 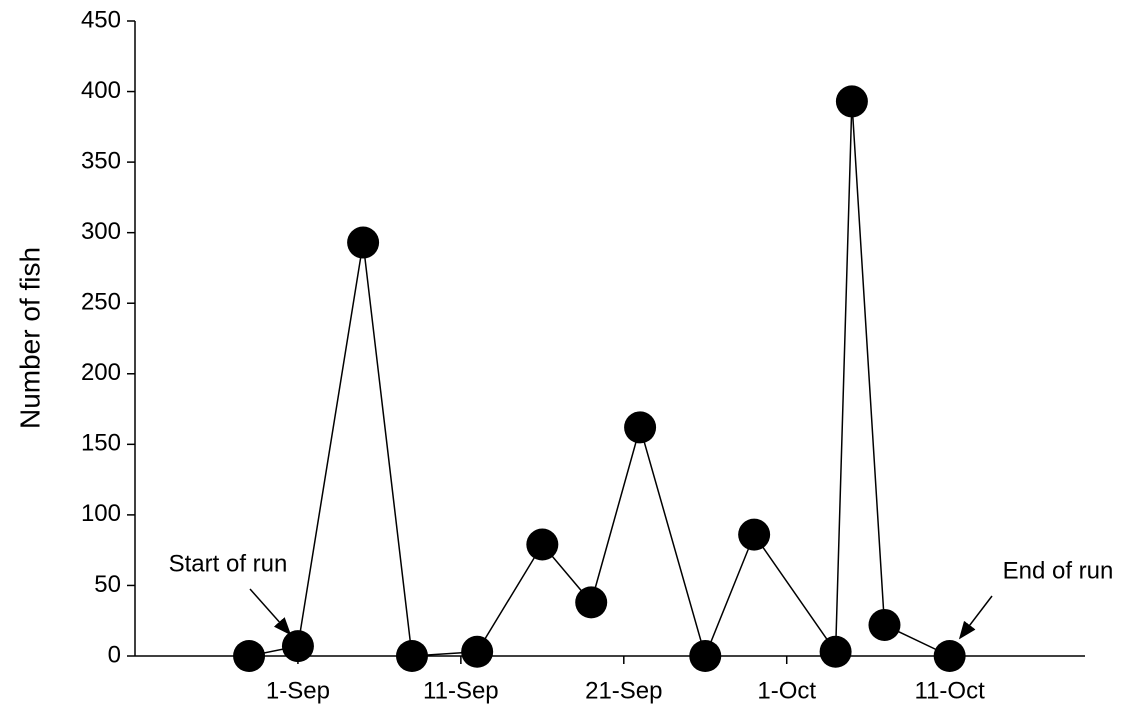 What do you see at coordinates (1058, 570) in the screenshot?
I see `annotation: End of run` at bounding box center [1058, 570].